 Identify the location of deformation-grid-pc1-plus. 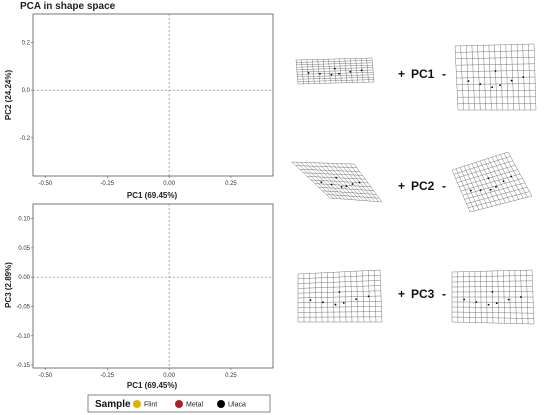
(335, 71).